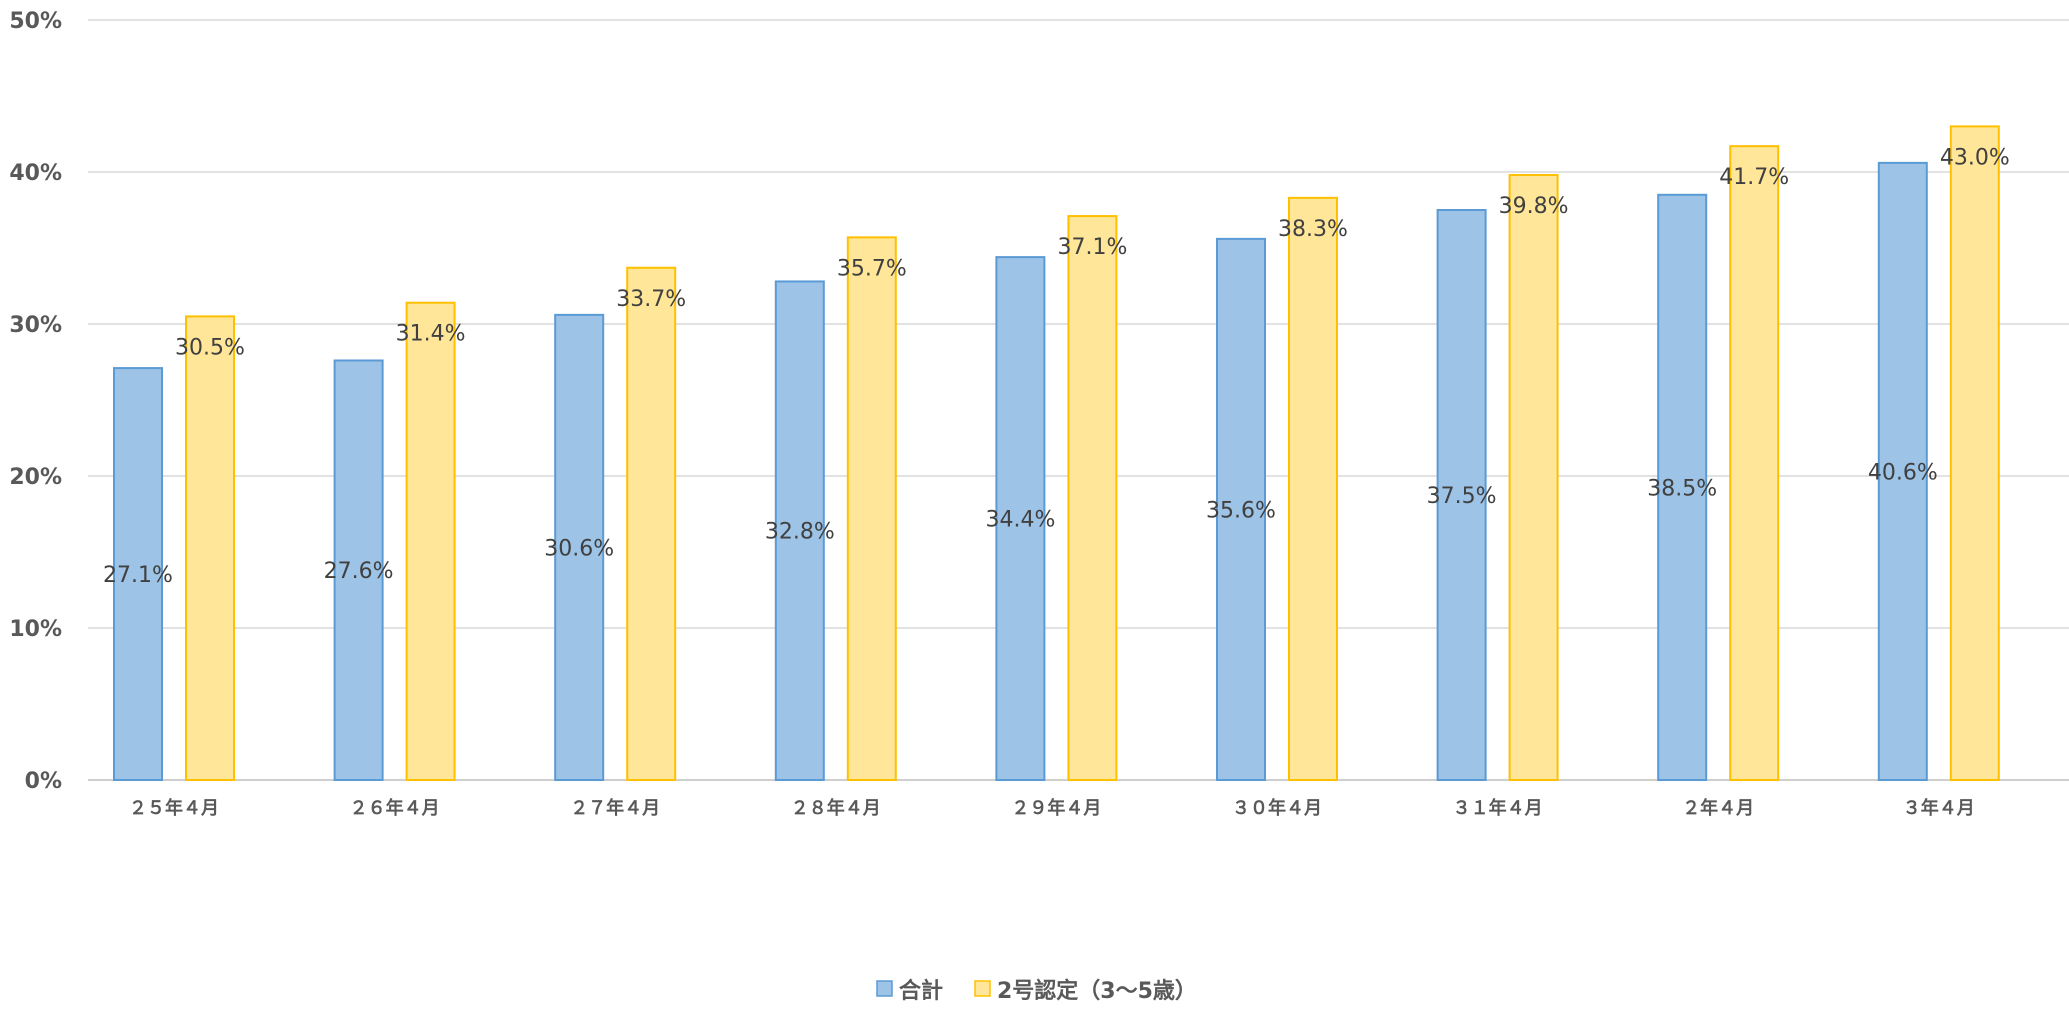  What do you see at coordinates (1313, 229) in the screenshot?
I see `data-label: 38.3%` at bounding box center [1313, 229].